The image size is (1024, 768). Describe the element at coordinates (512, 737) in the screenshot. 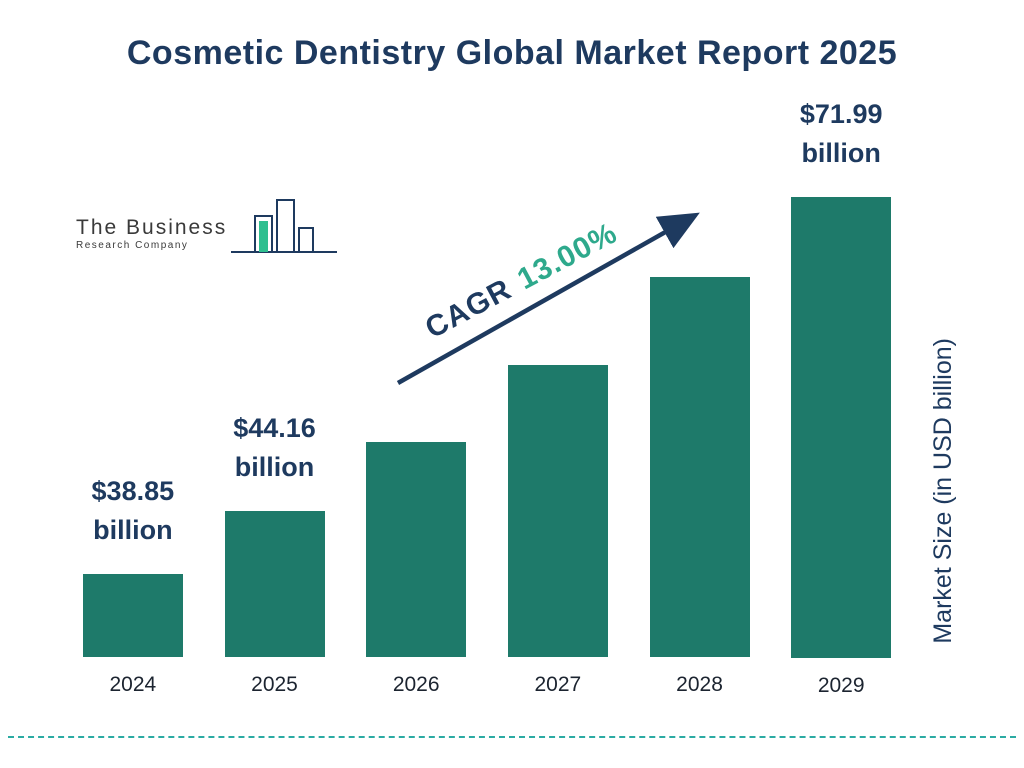

I see `bottom-dashed-divider` at that location.